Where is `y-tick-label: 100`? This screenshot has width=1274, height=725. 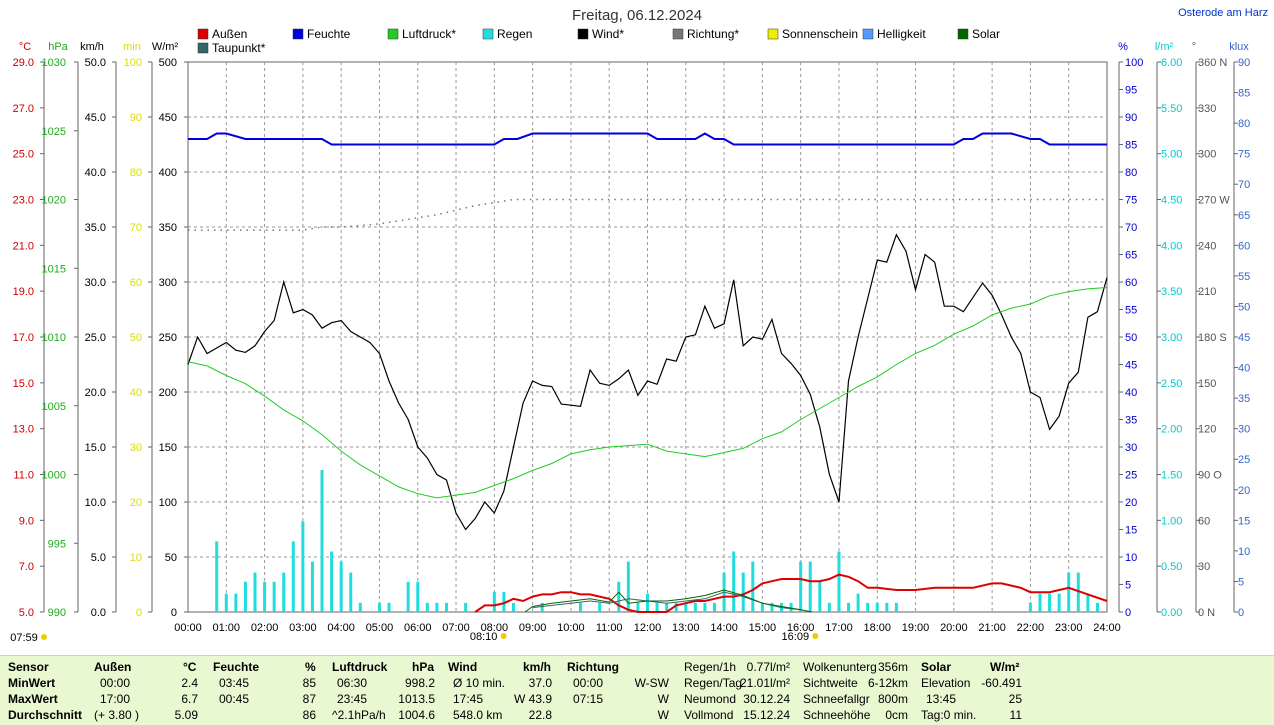
y-tick-label: 100 is located at coordinates (1134, 63).